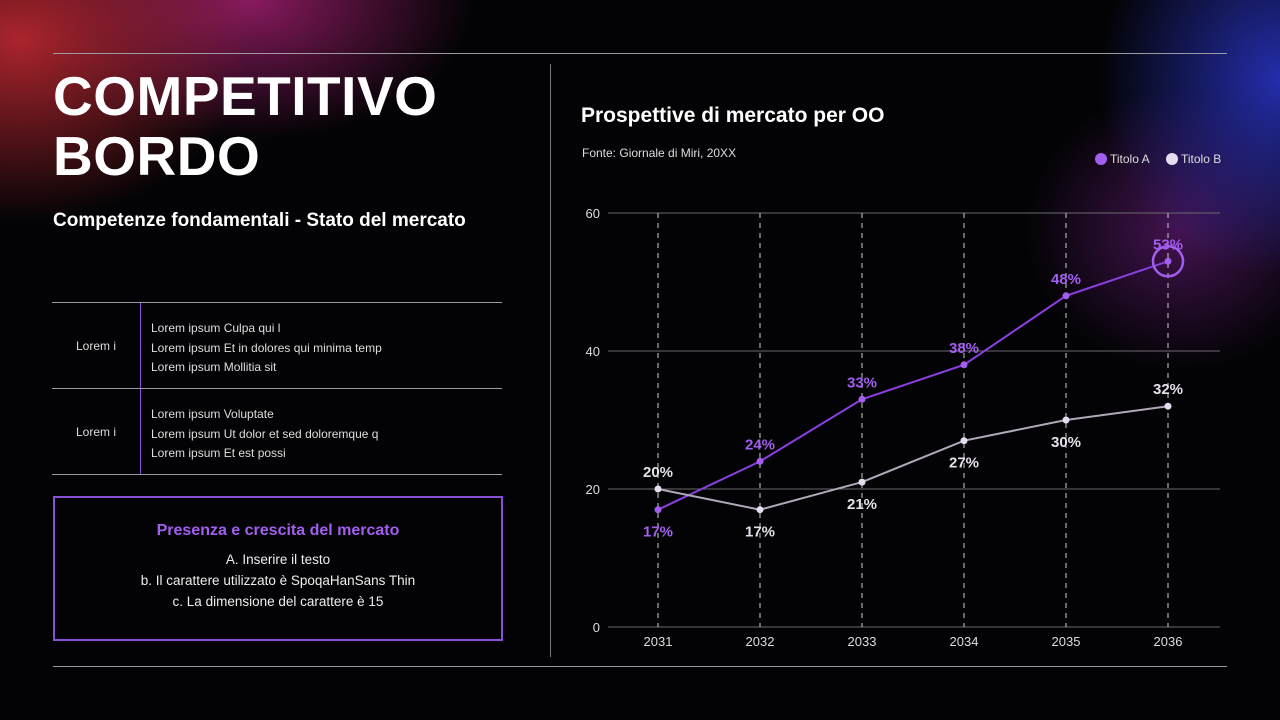 The image size is (1280, 720). I want to click on legend-label: Titolo B, so click(1201, 159).